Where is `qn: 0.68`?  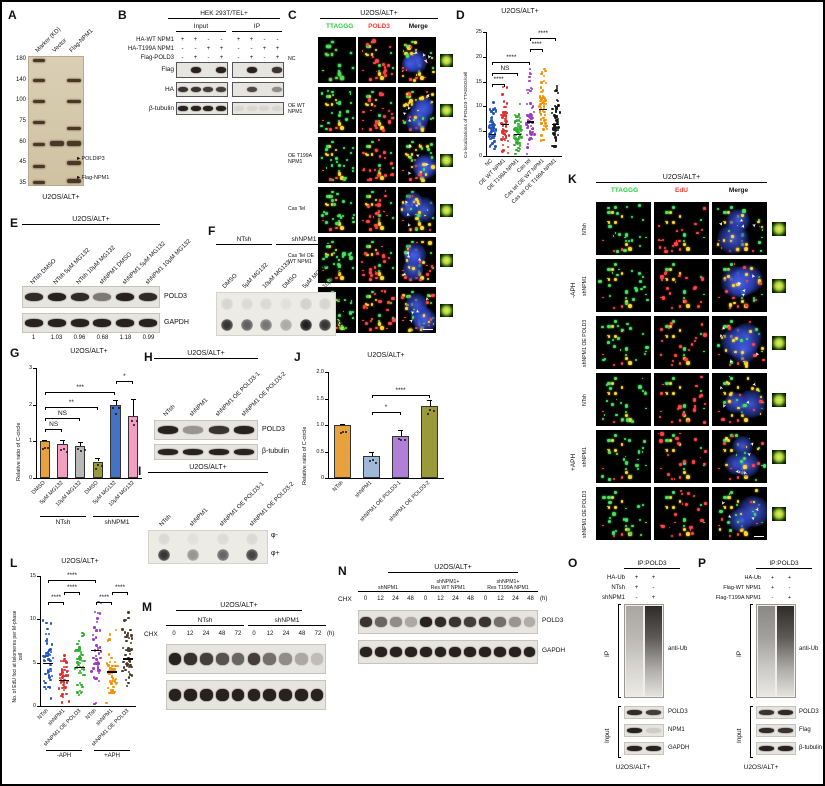 qn: 0.68 is located at coordinates (102, 338).